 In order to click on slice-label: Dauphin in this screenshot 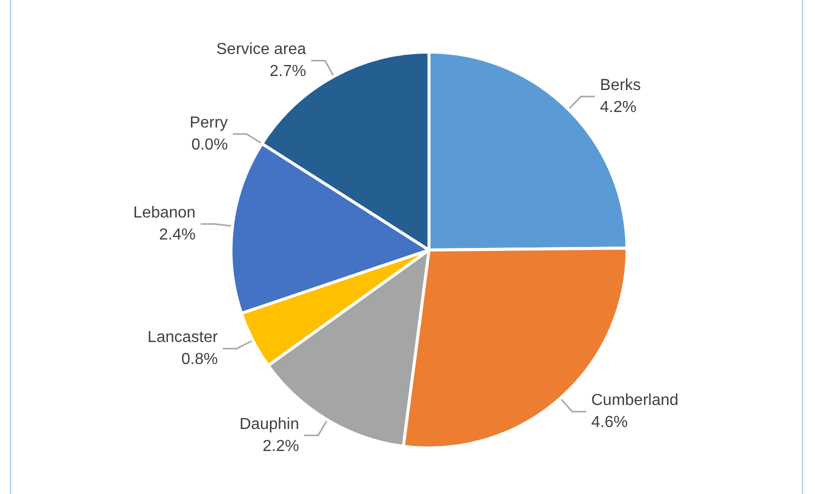, I will do `click(270, 424)`.